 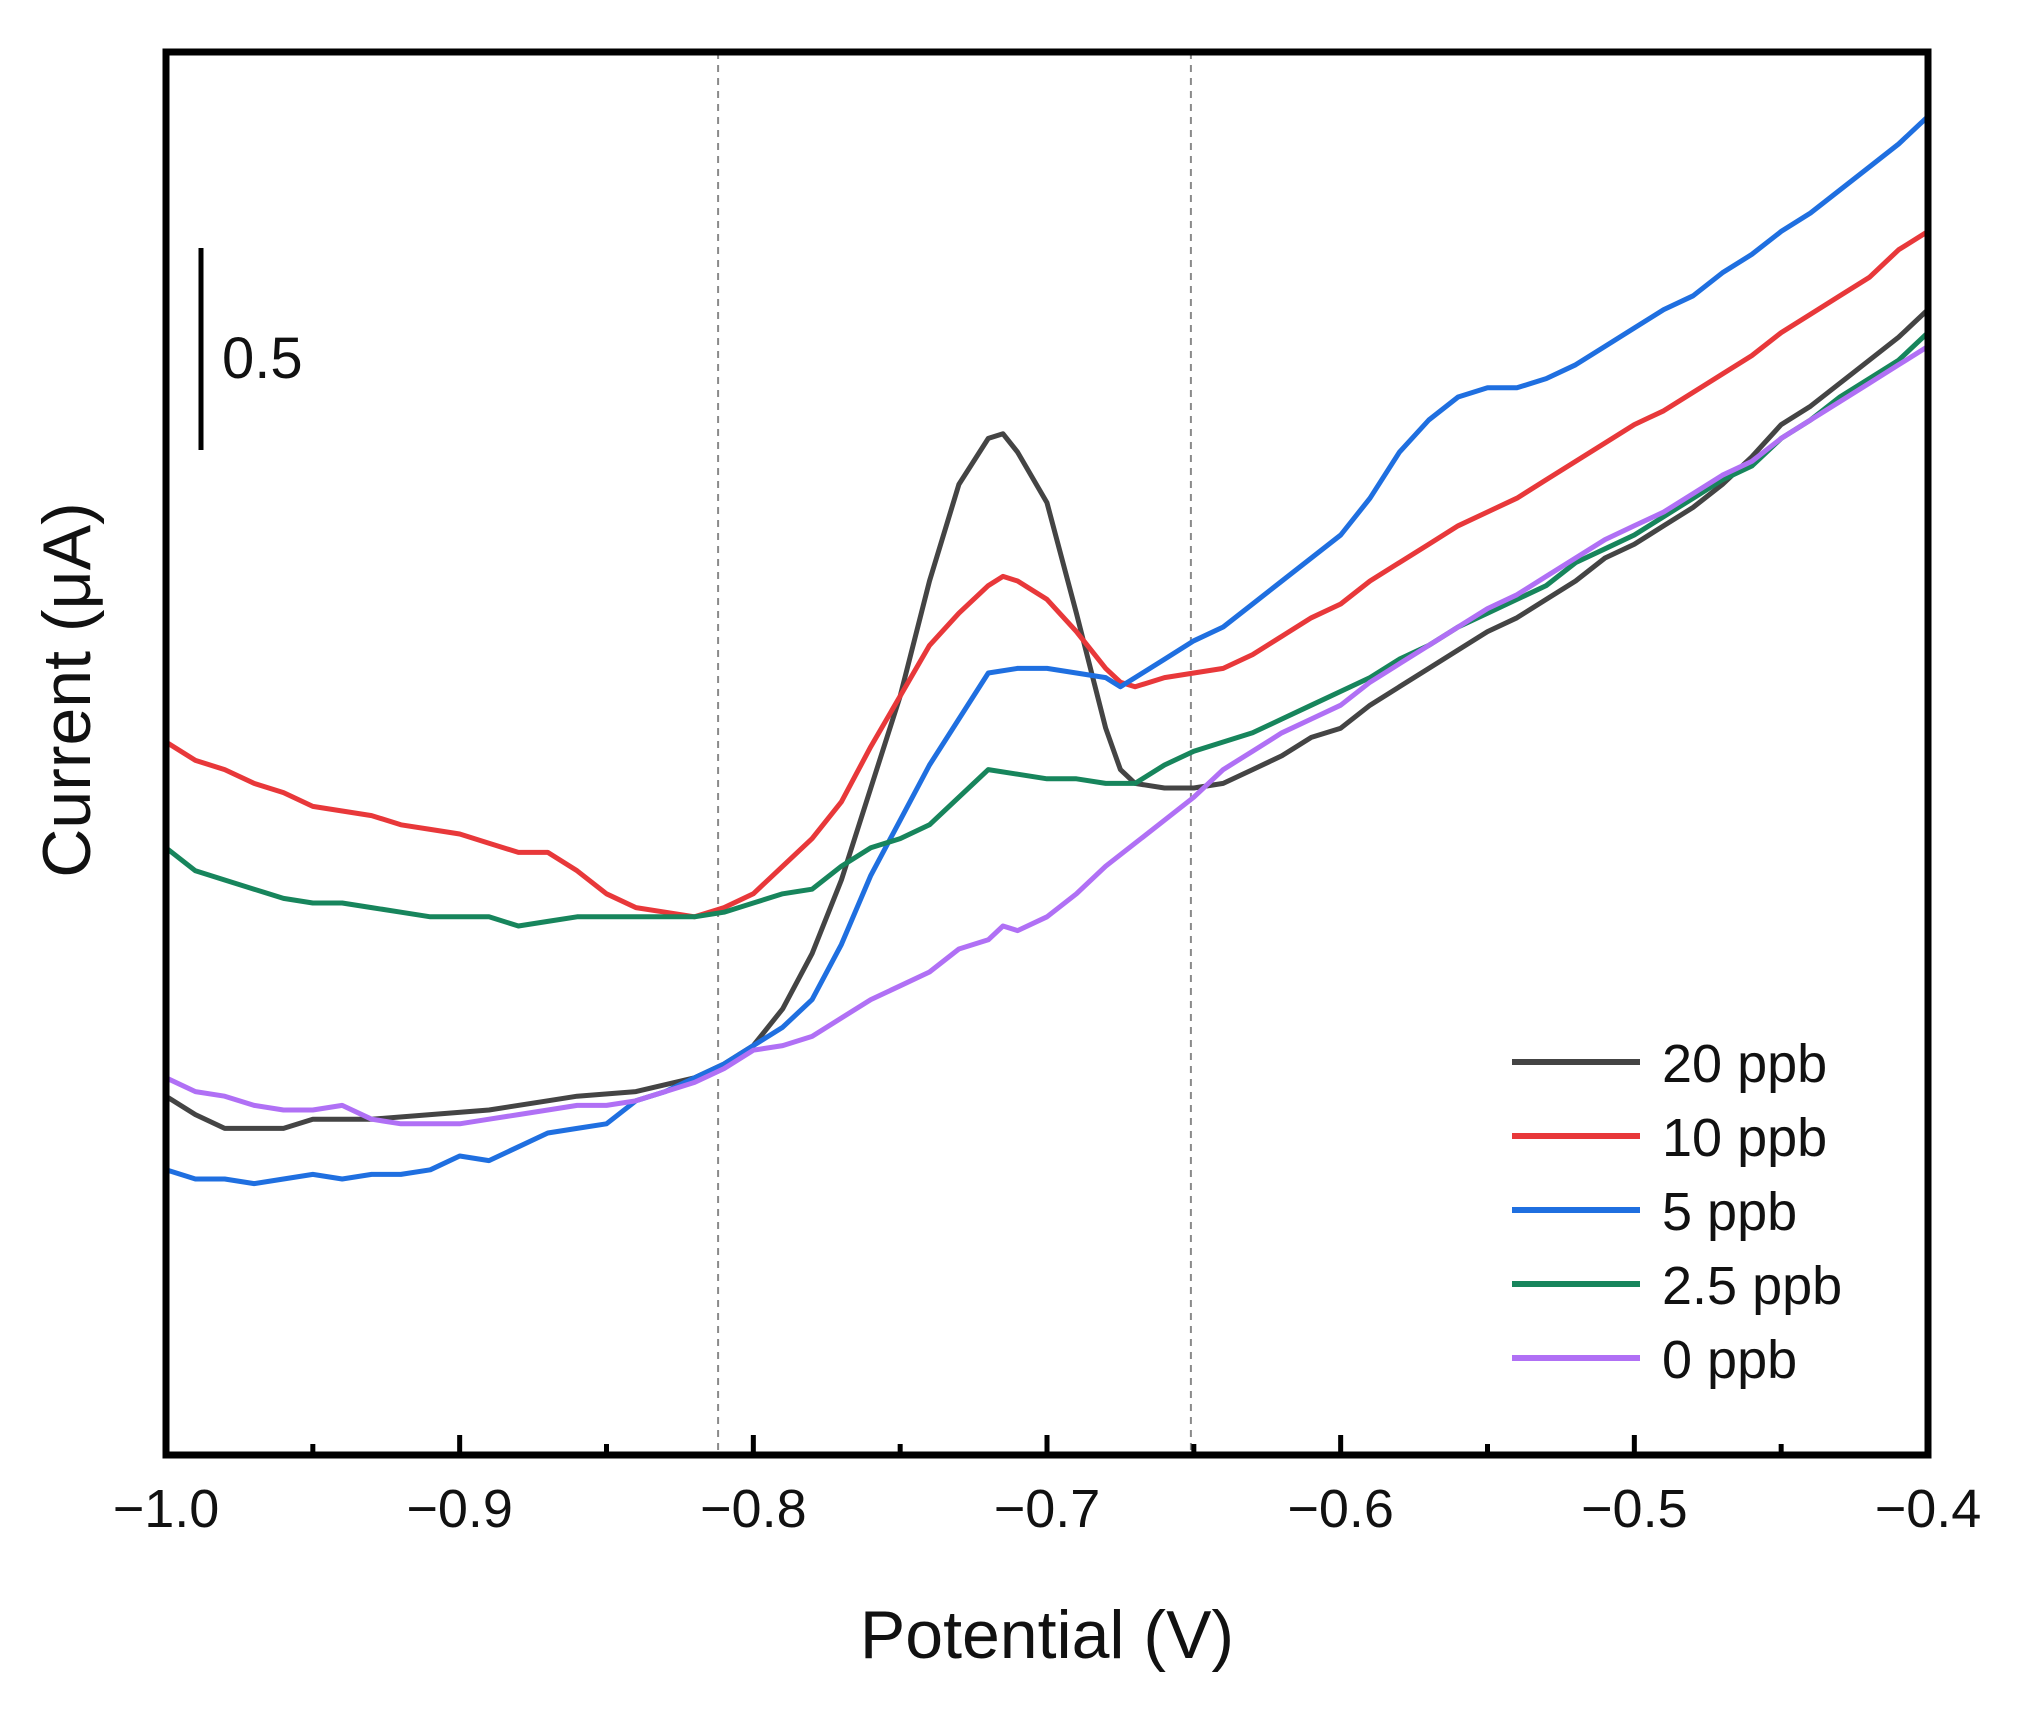 What do you see at coordinates (1928, 1509) in the screenshot?
I see `x-tick-label: −0.4` at bounding box center [1928, 1509].